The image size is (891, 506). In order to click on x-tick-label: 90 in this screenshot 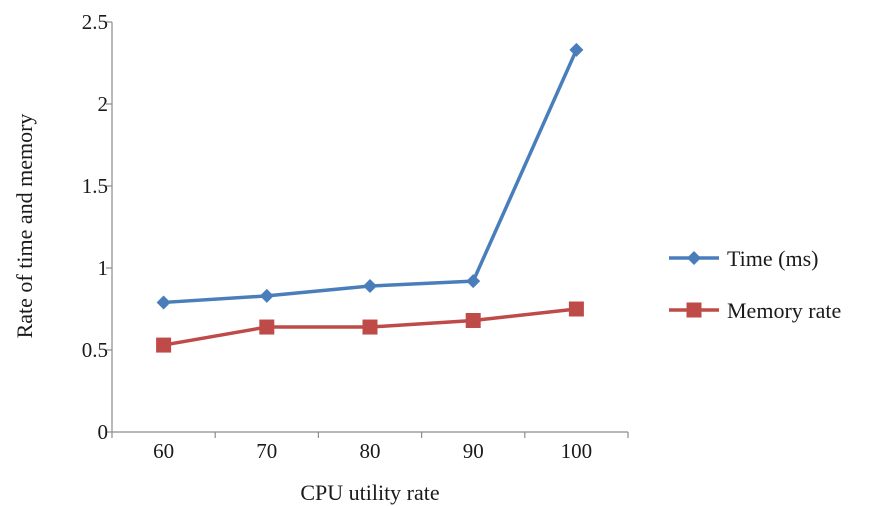, I will do `click(473, 451)`.